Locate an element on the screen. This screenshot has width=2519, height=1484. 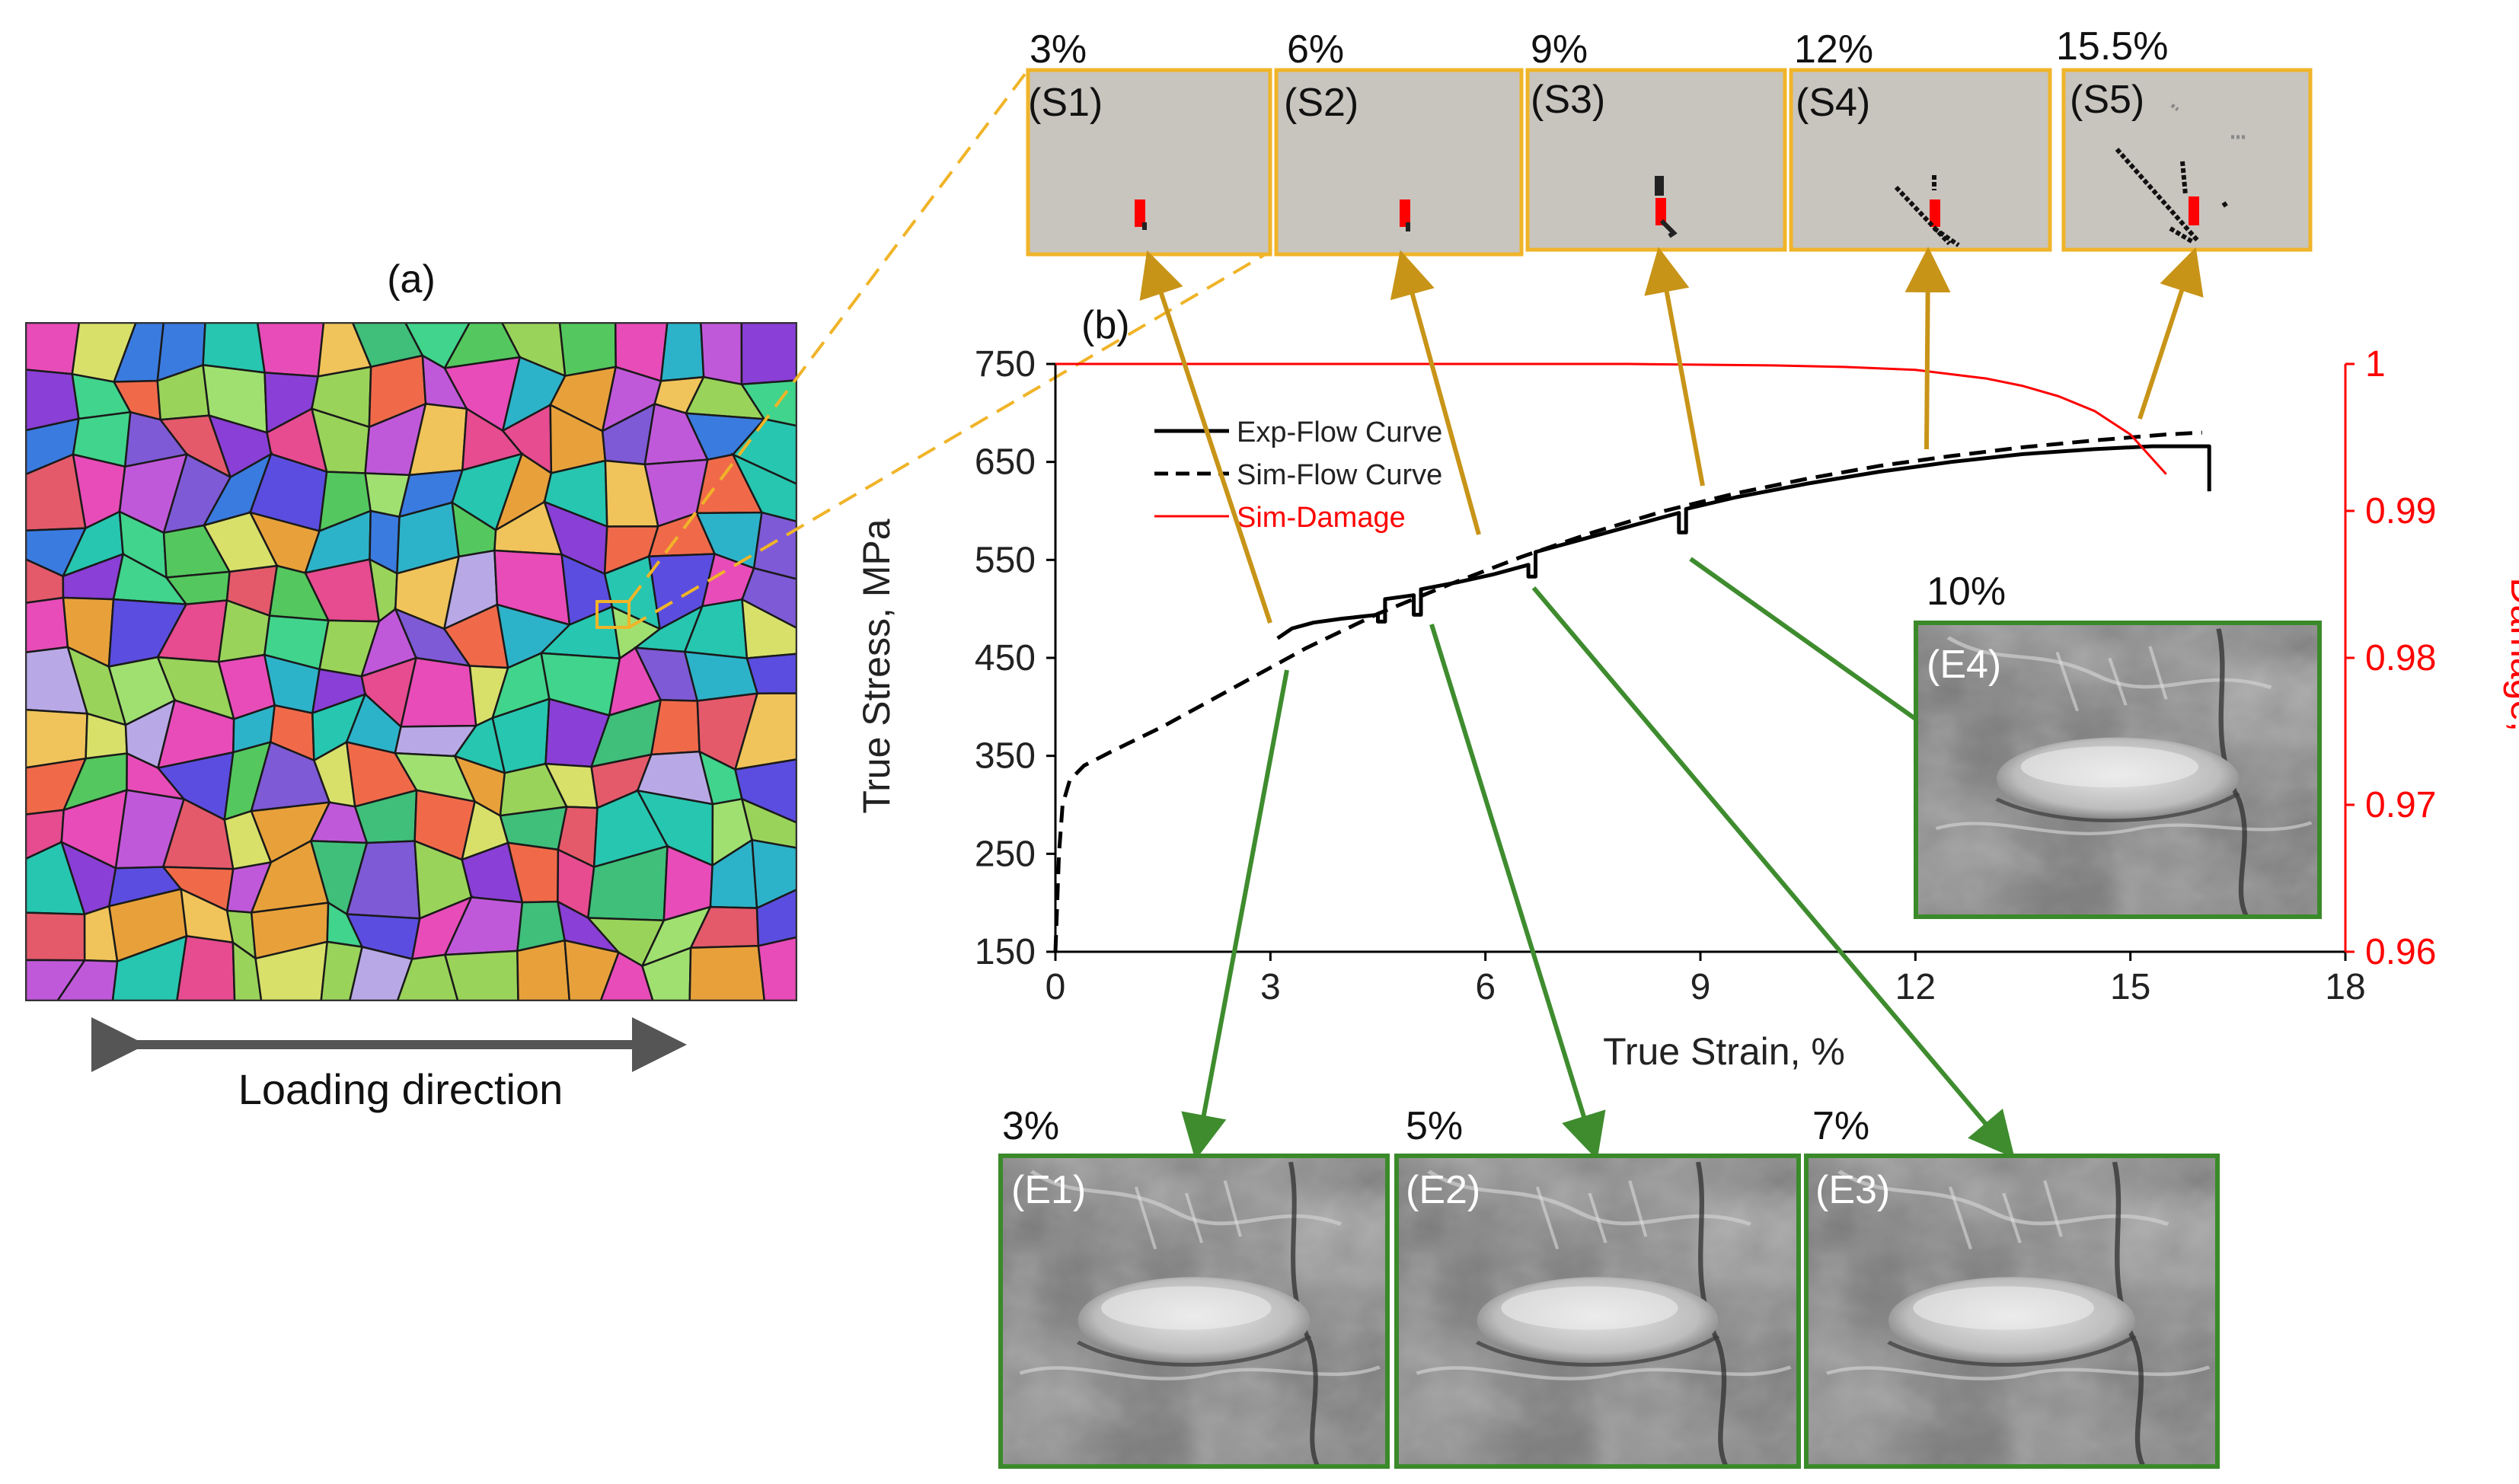
sim-arrow-s5 is located at coordinates (2170, 333).